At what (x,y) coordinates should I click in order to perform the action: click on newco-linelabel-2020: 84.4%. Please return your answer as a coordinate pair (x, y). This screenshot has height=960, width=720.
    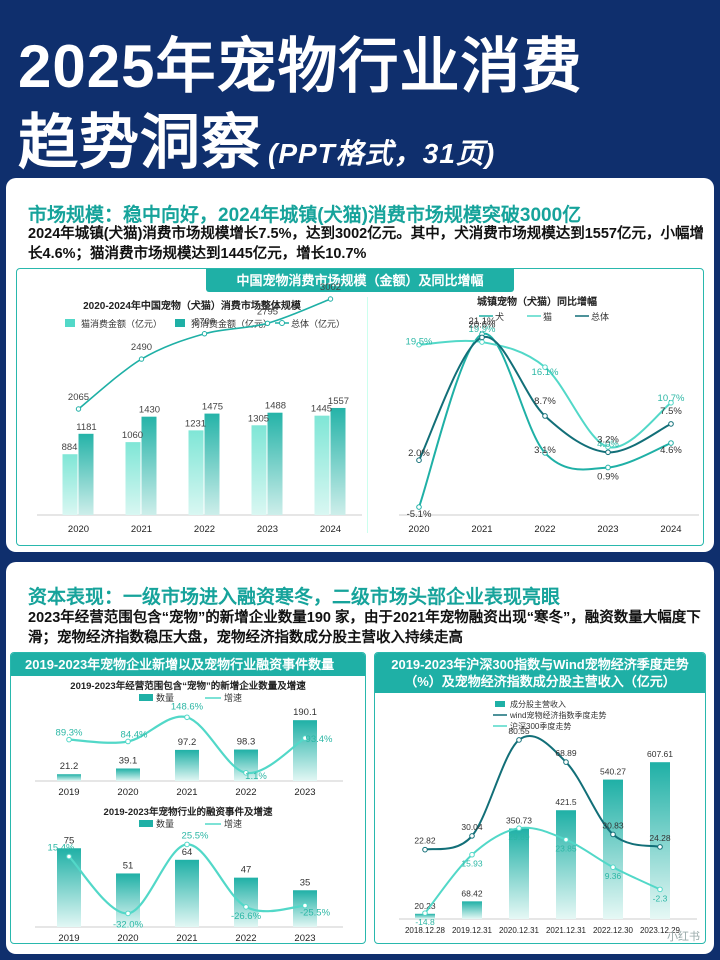
    Looking at the image, I should click on (134, 734).